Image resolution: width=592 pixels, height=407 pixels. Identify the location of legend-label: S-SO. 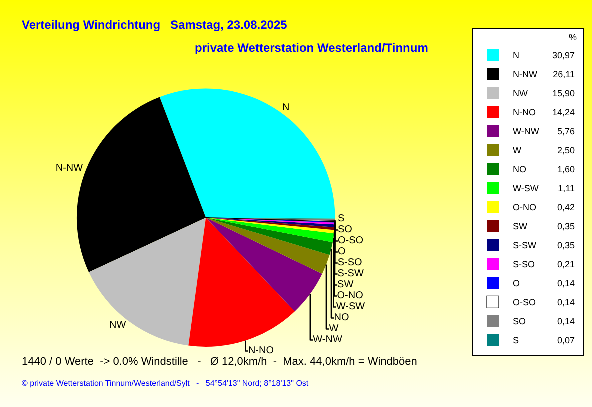
(524, 265).